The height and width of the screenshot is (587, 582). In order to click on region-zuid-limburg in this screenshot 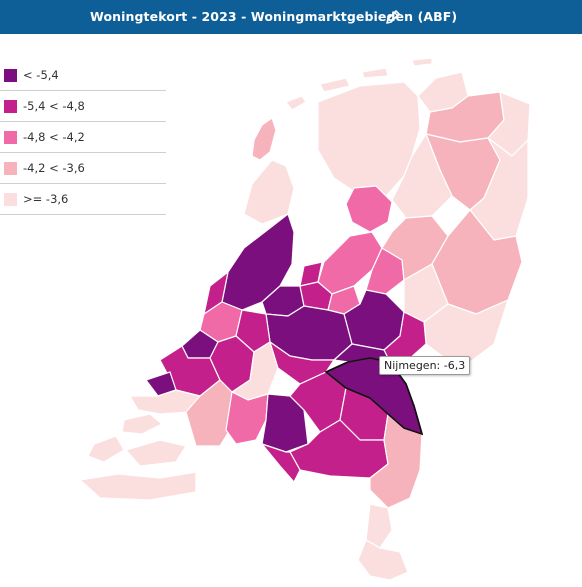, I will do `click(383, 560)`.